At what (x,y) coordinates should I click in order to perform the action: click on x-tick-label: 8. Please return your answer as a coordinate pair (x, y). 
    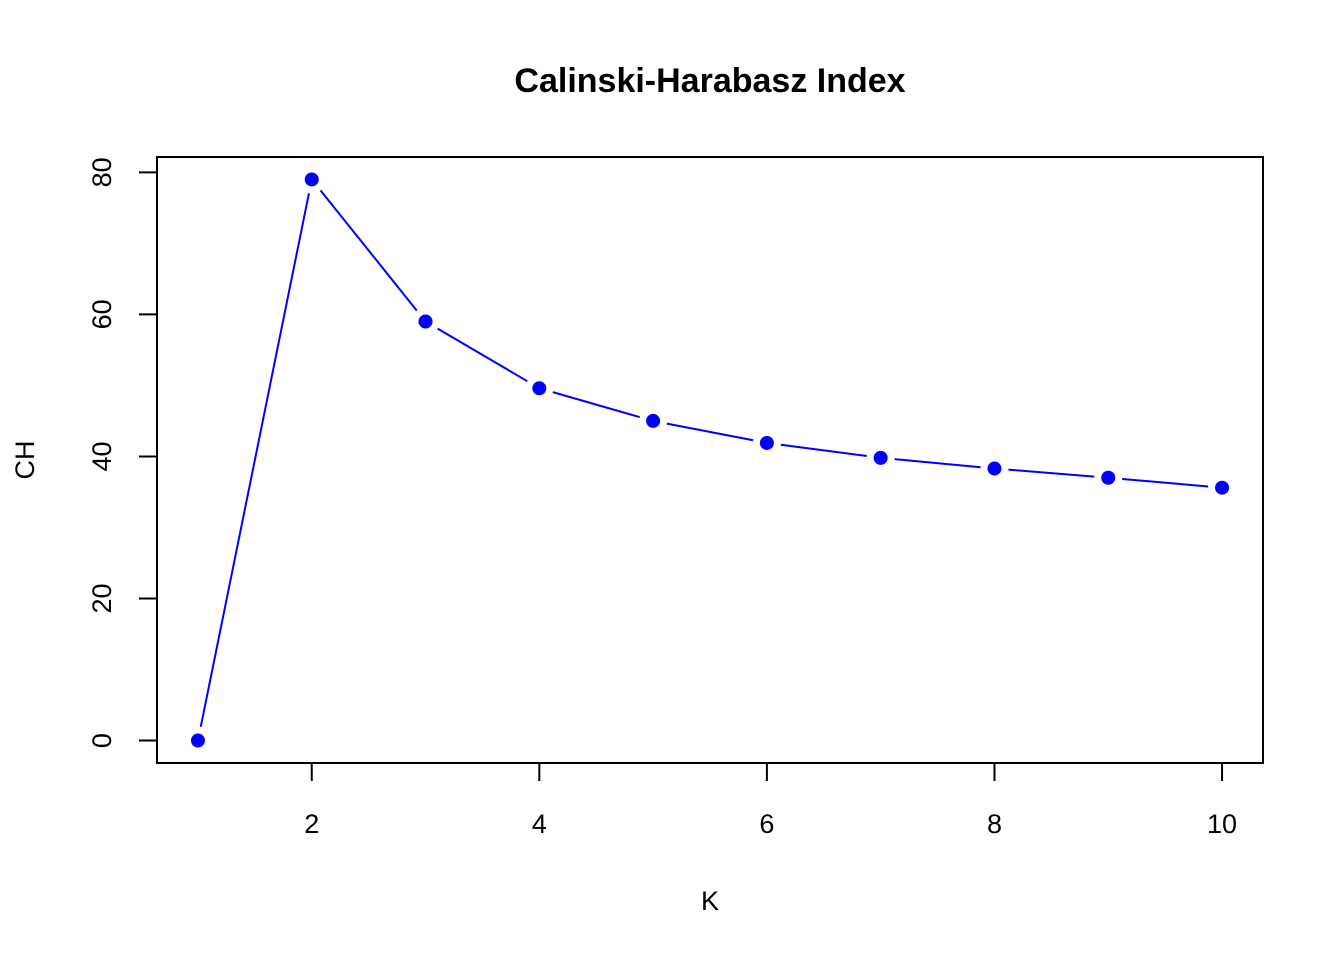
    Looking at the image, I should click on (994, 824).